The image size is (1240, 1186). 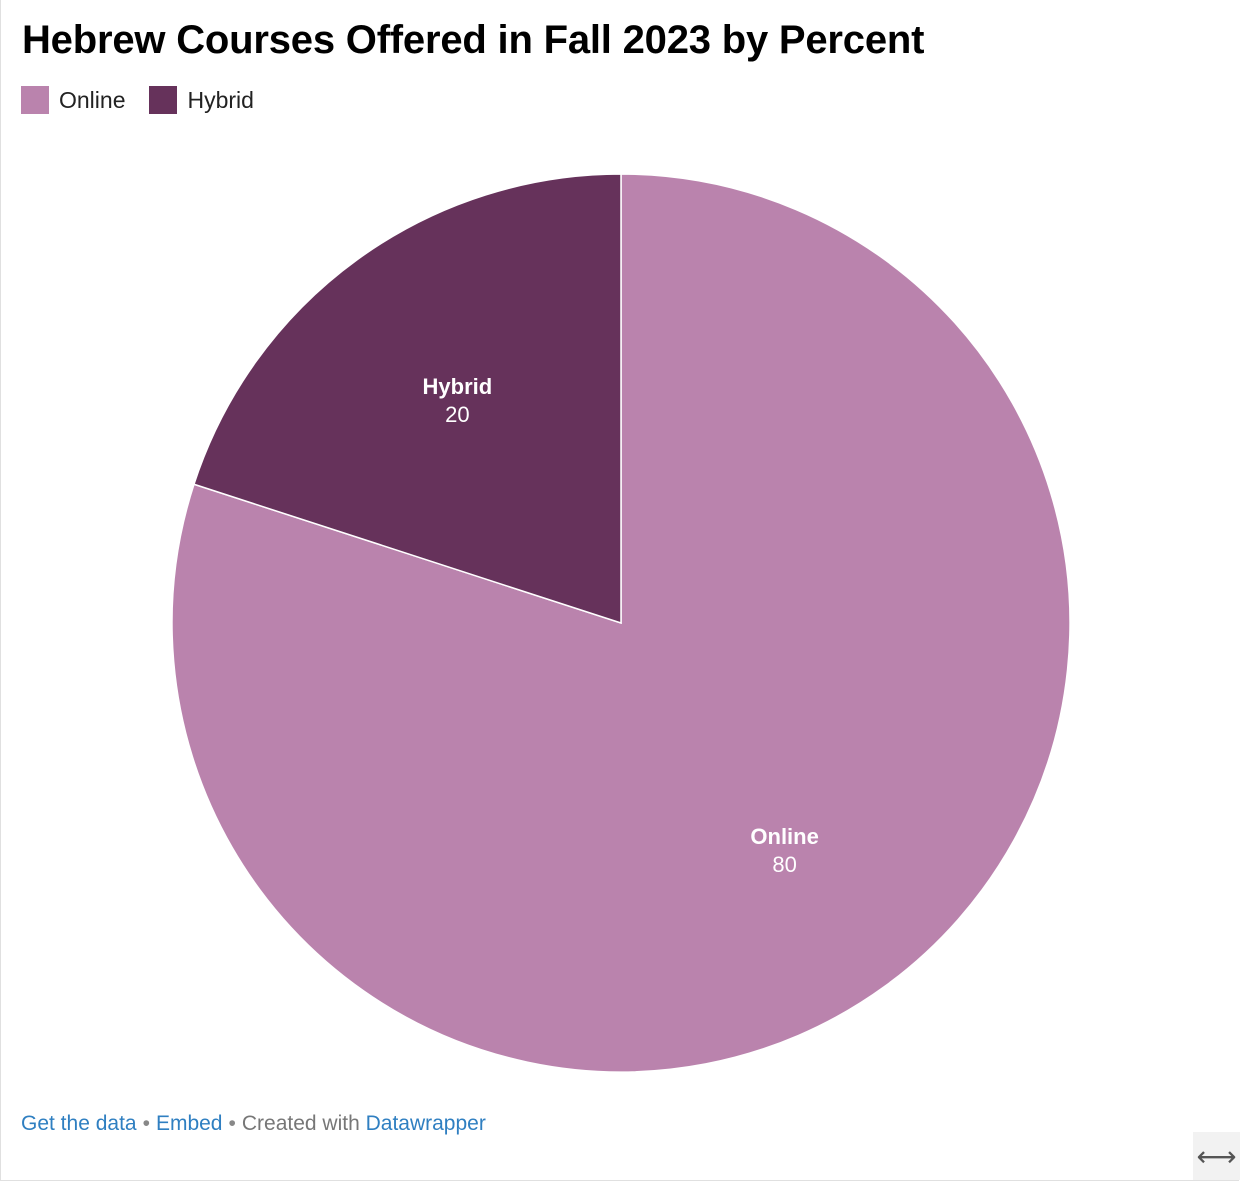 What do you see at coordinates (300, 1123) in the screenshot?
I see `created-with-text: Created with` at bounding box center [300, 1123].